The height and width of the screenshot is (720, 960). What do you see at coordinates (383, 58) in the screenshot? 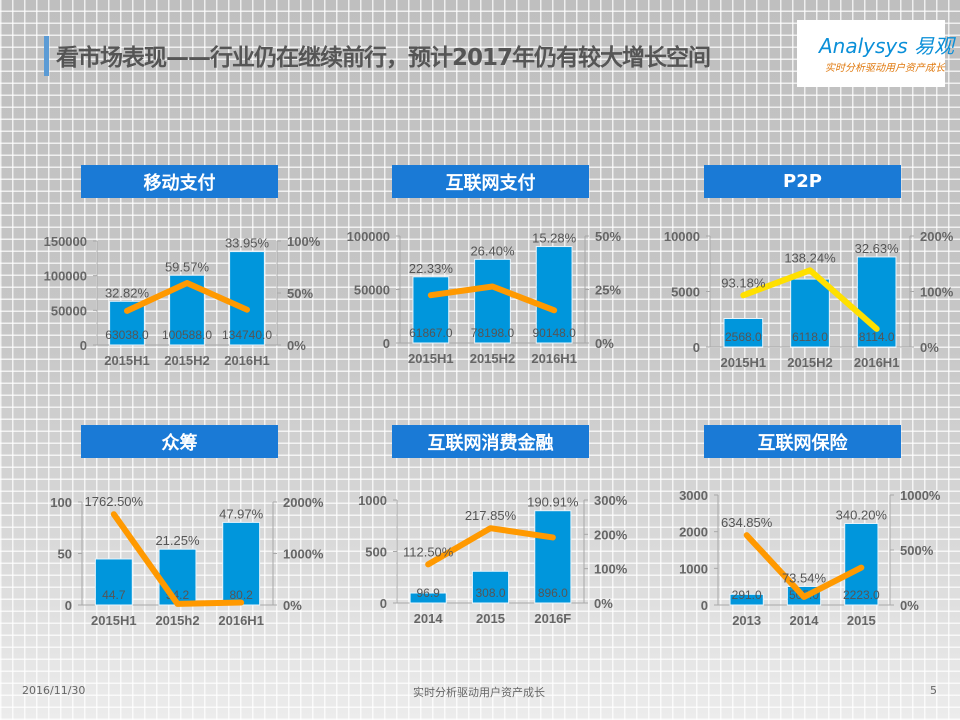
I see `page-title: 看市场表现——行业仍在继续前行，预计2017年仍有较大增长空间` at bounding box center [383, 58].